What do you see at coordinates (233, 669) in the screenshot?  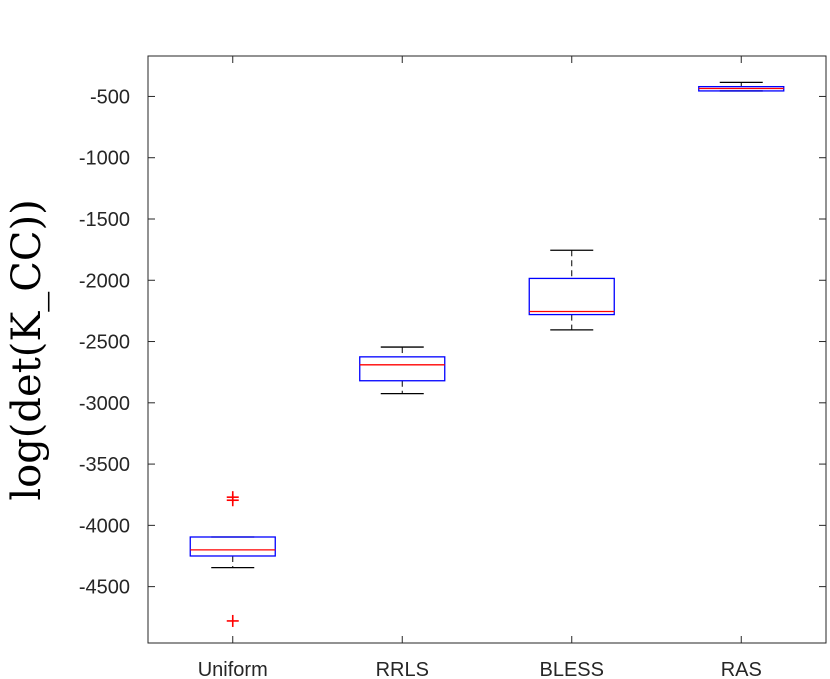 I see `x-tick-label: Uniform` at bounding box center [233, 669].